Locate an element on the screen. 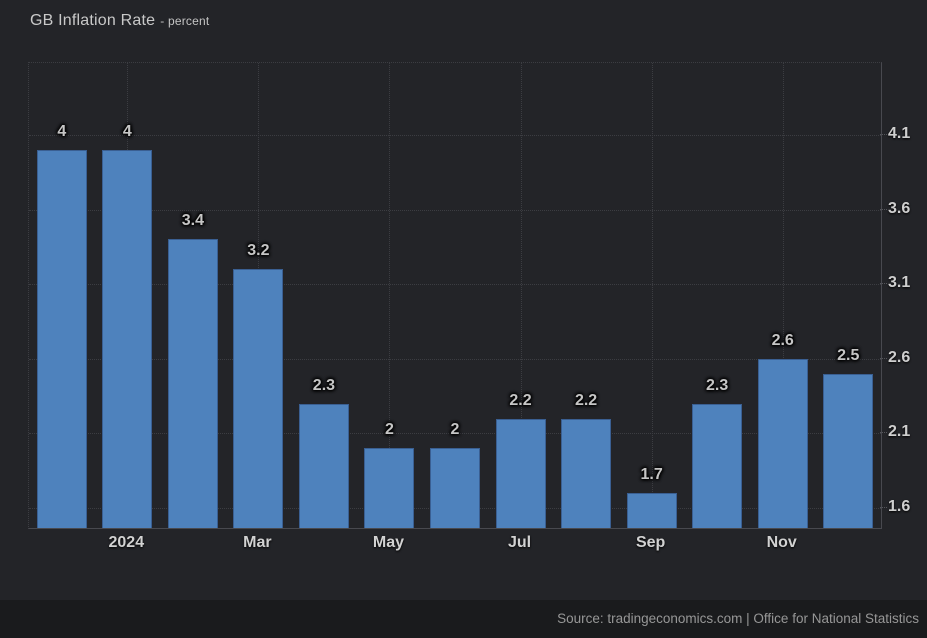 The height and width of the screenshot is (638, 927). y-tick-label: 4.1 is located at coordinates (899, 134).